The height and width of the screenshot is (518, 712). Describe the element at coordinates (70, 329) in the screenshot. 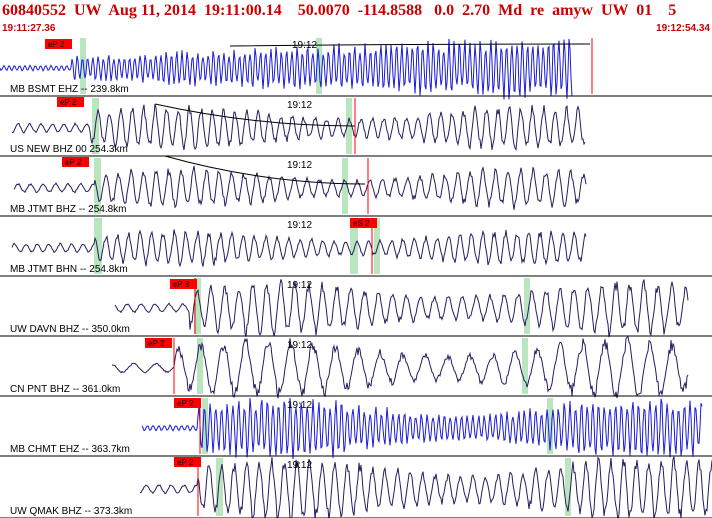

I see `trace-label: UW DAVN BHZ -- 350.0km` at that location.